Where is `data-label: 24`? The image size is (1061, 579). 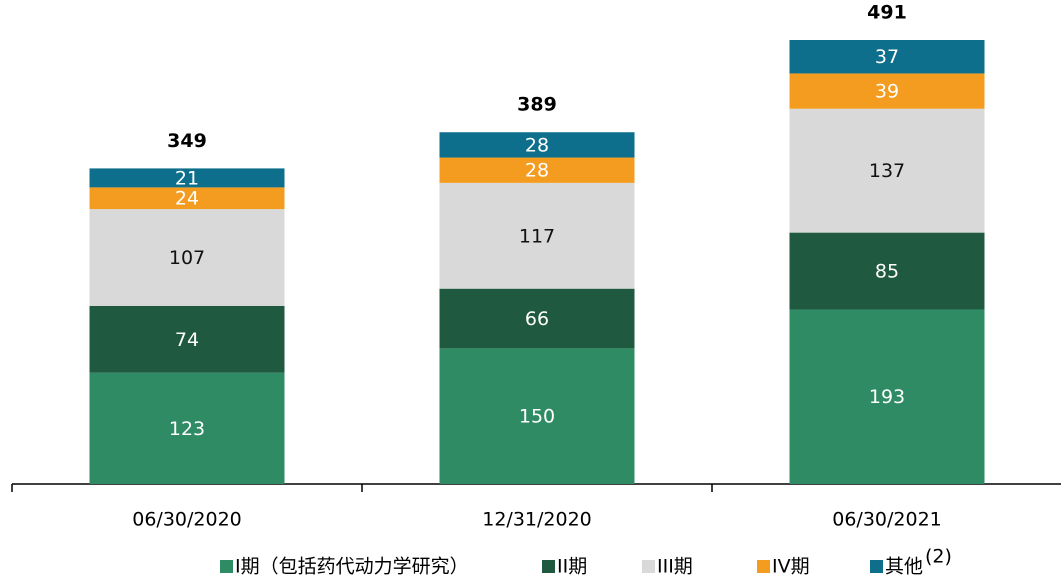 data-label: 24 is located at coordinates (187, 199).